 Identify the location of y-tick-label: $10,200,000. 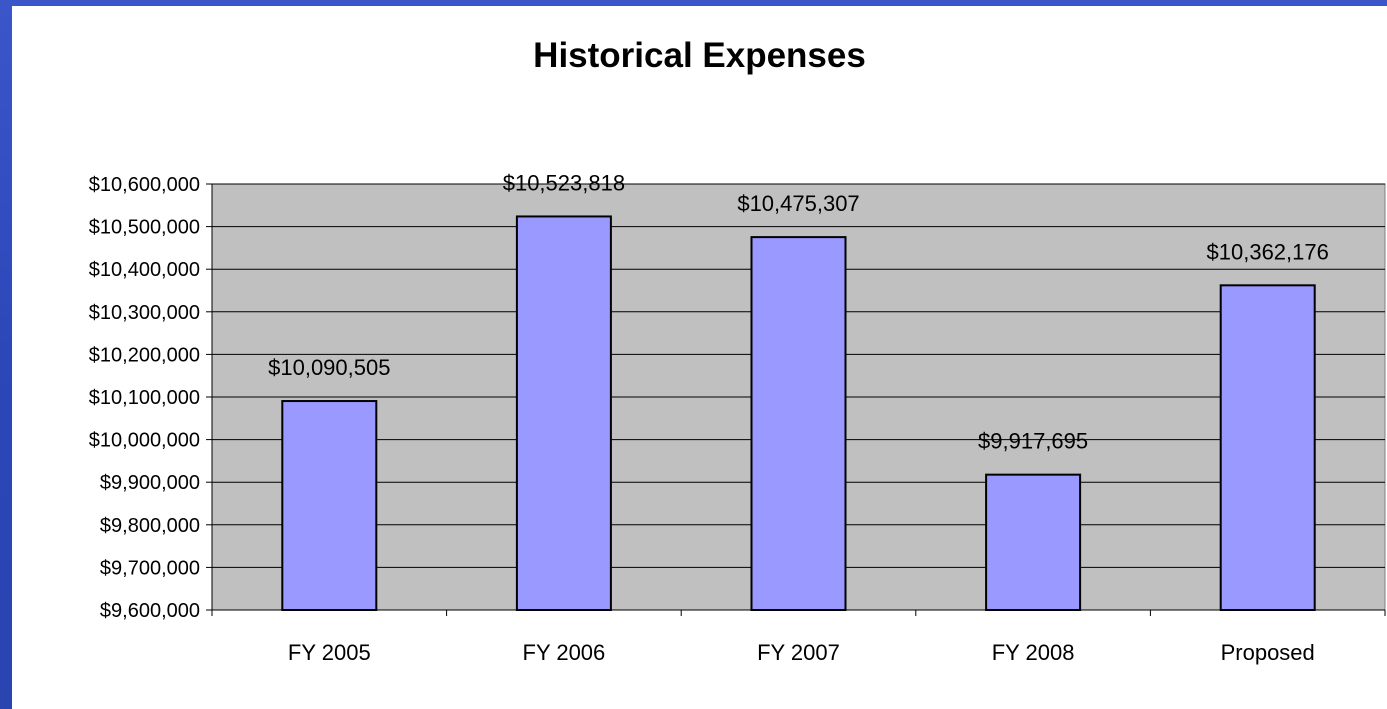
(144, 355).